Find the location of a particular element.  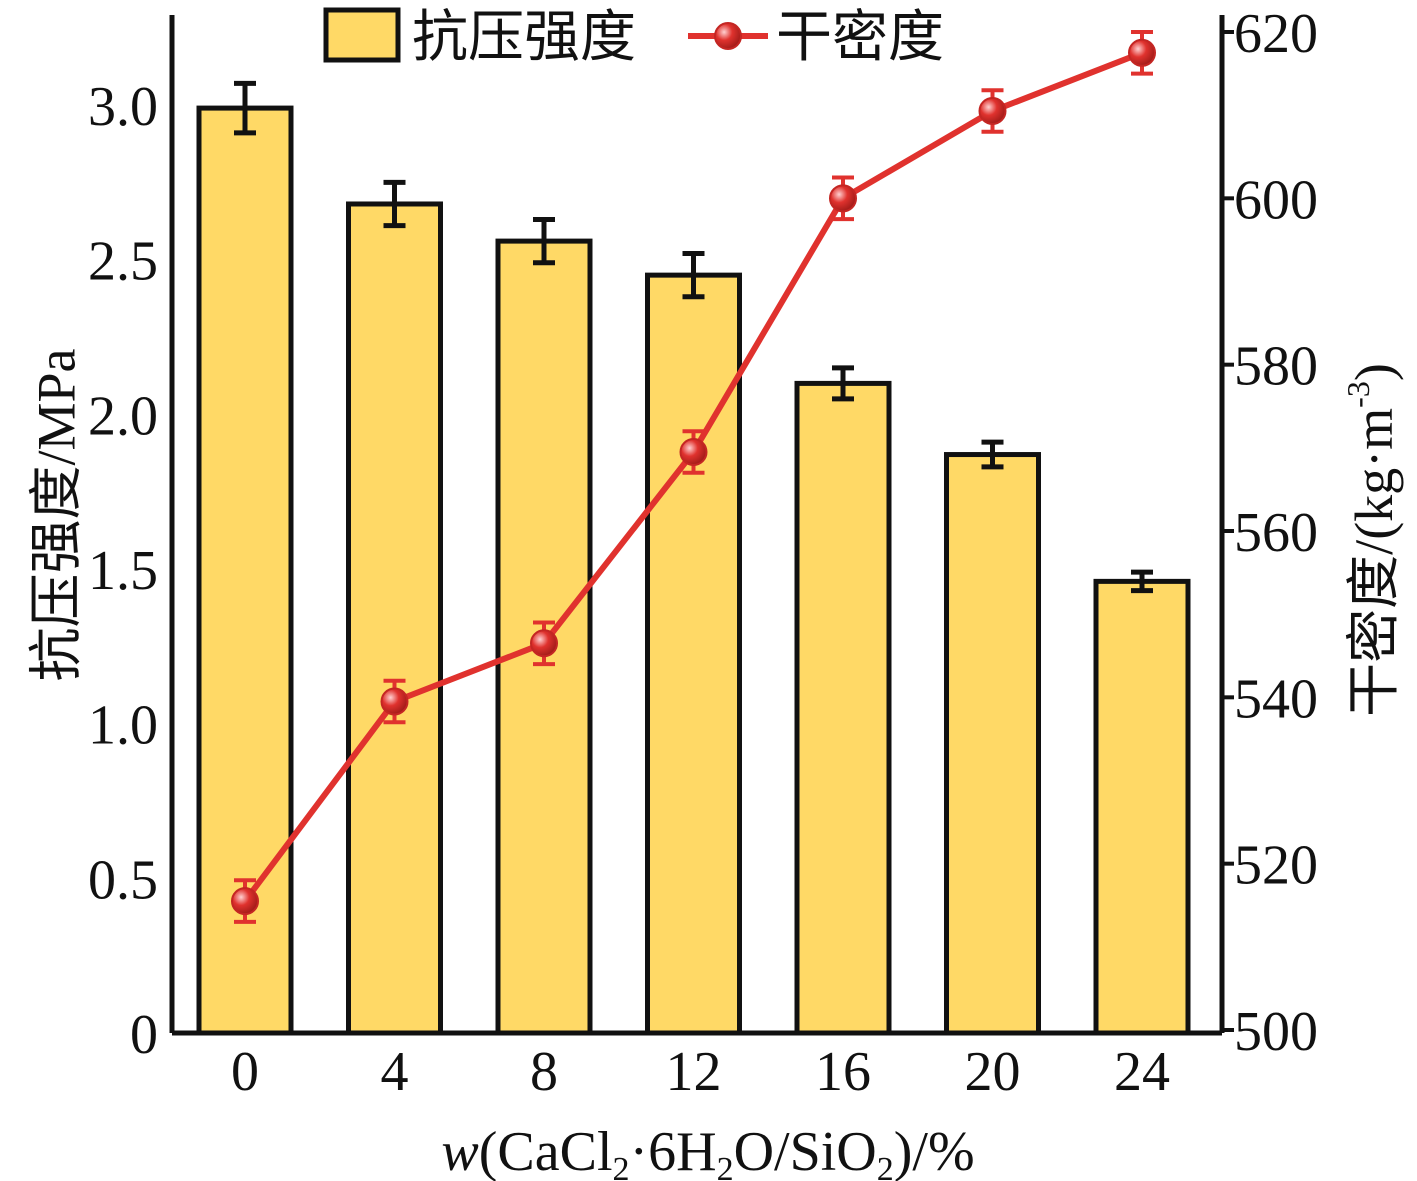

x-axis-label-sub3: 2 is located at coordinates (885, 1166).